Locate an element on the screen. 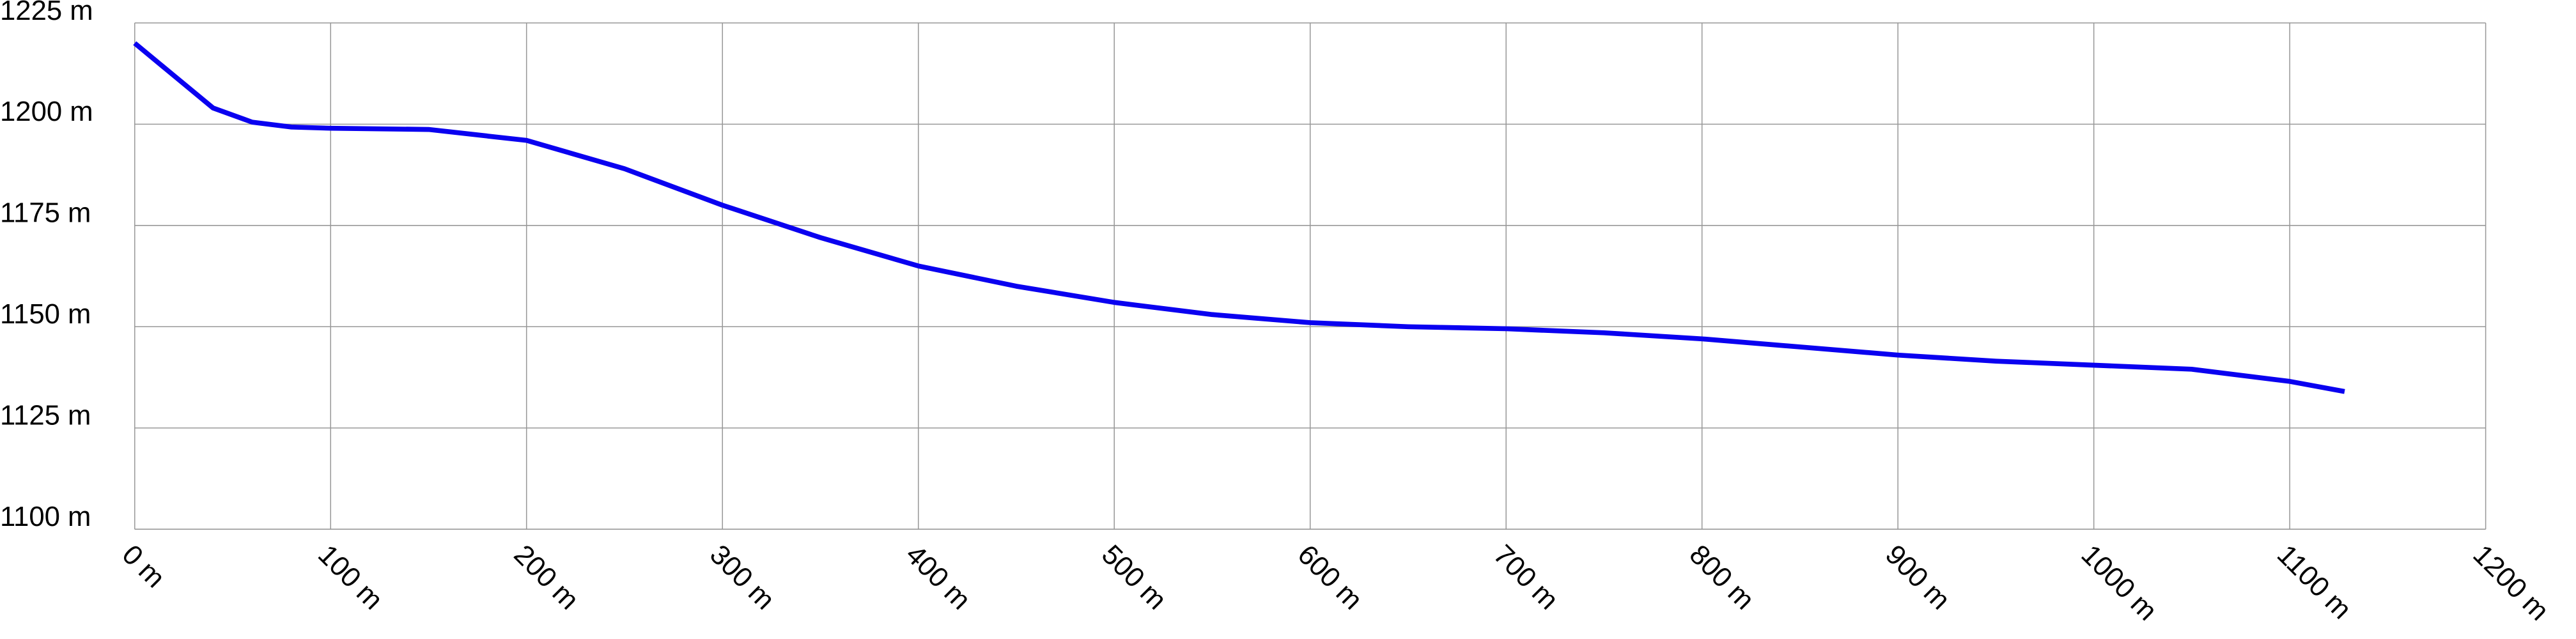  x-tick-label: 0 m is located at coordinates (143, 566).